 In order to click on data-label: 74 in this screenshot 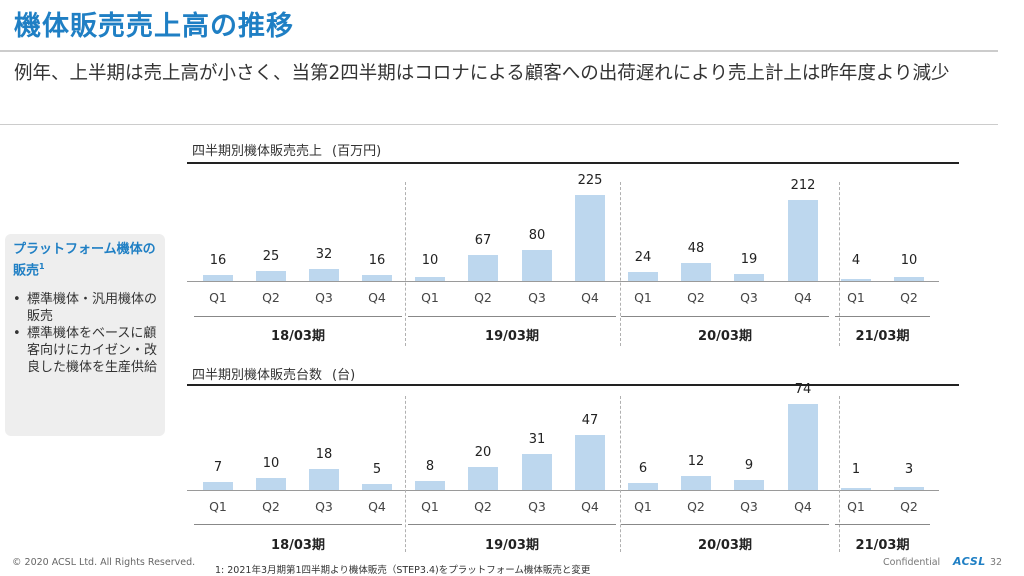, I will do `click(803, 389)`.